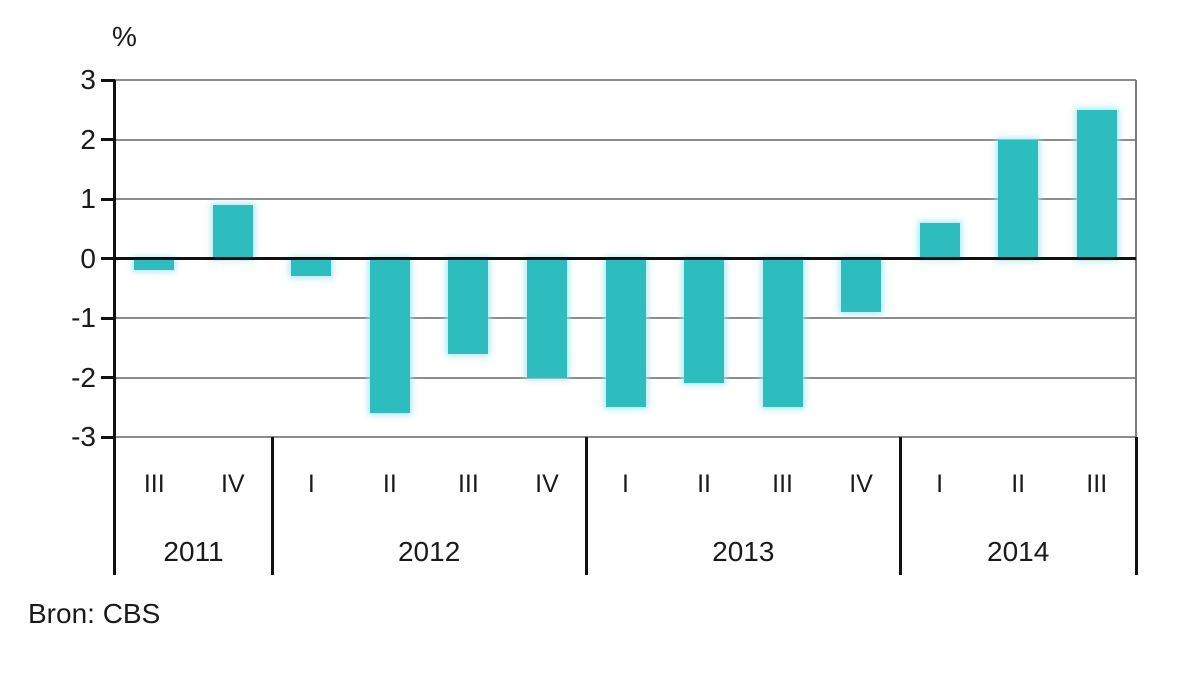  What do you see at coordinates (586, 506) in the screenshot?
I see `year-separator-2013` at bounding box center [586, 506].